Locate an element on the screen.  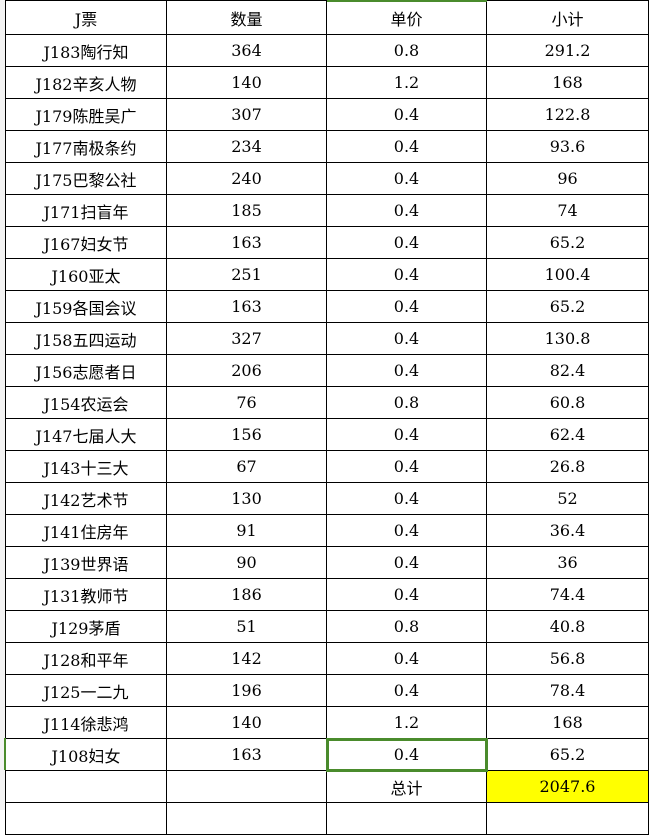
cell-subtotal: 60.8 is located at coordinates (567, 402).